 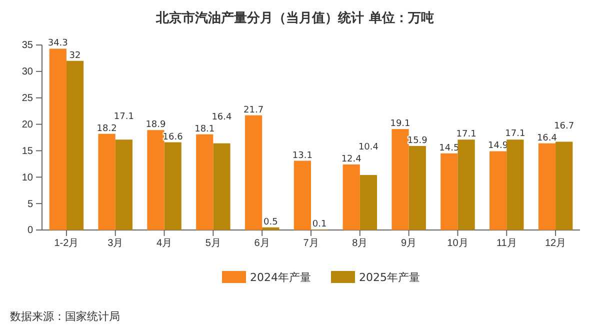 What do you see at coordinates (116, 244) in the screenshot?
I see `x-tick-label: 3月` at bounding box center [116, 244].